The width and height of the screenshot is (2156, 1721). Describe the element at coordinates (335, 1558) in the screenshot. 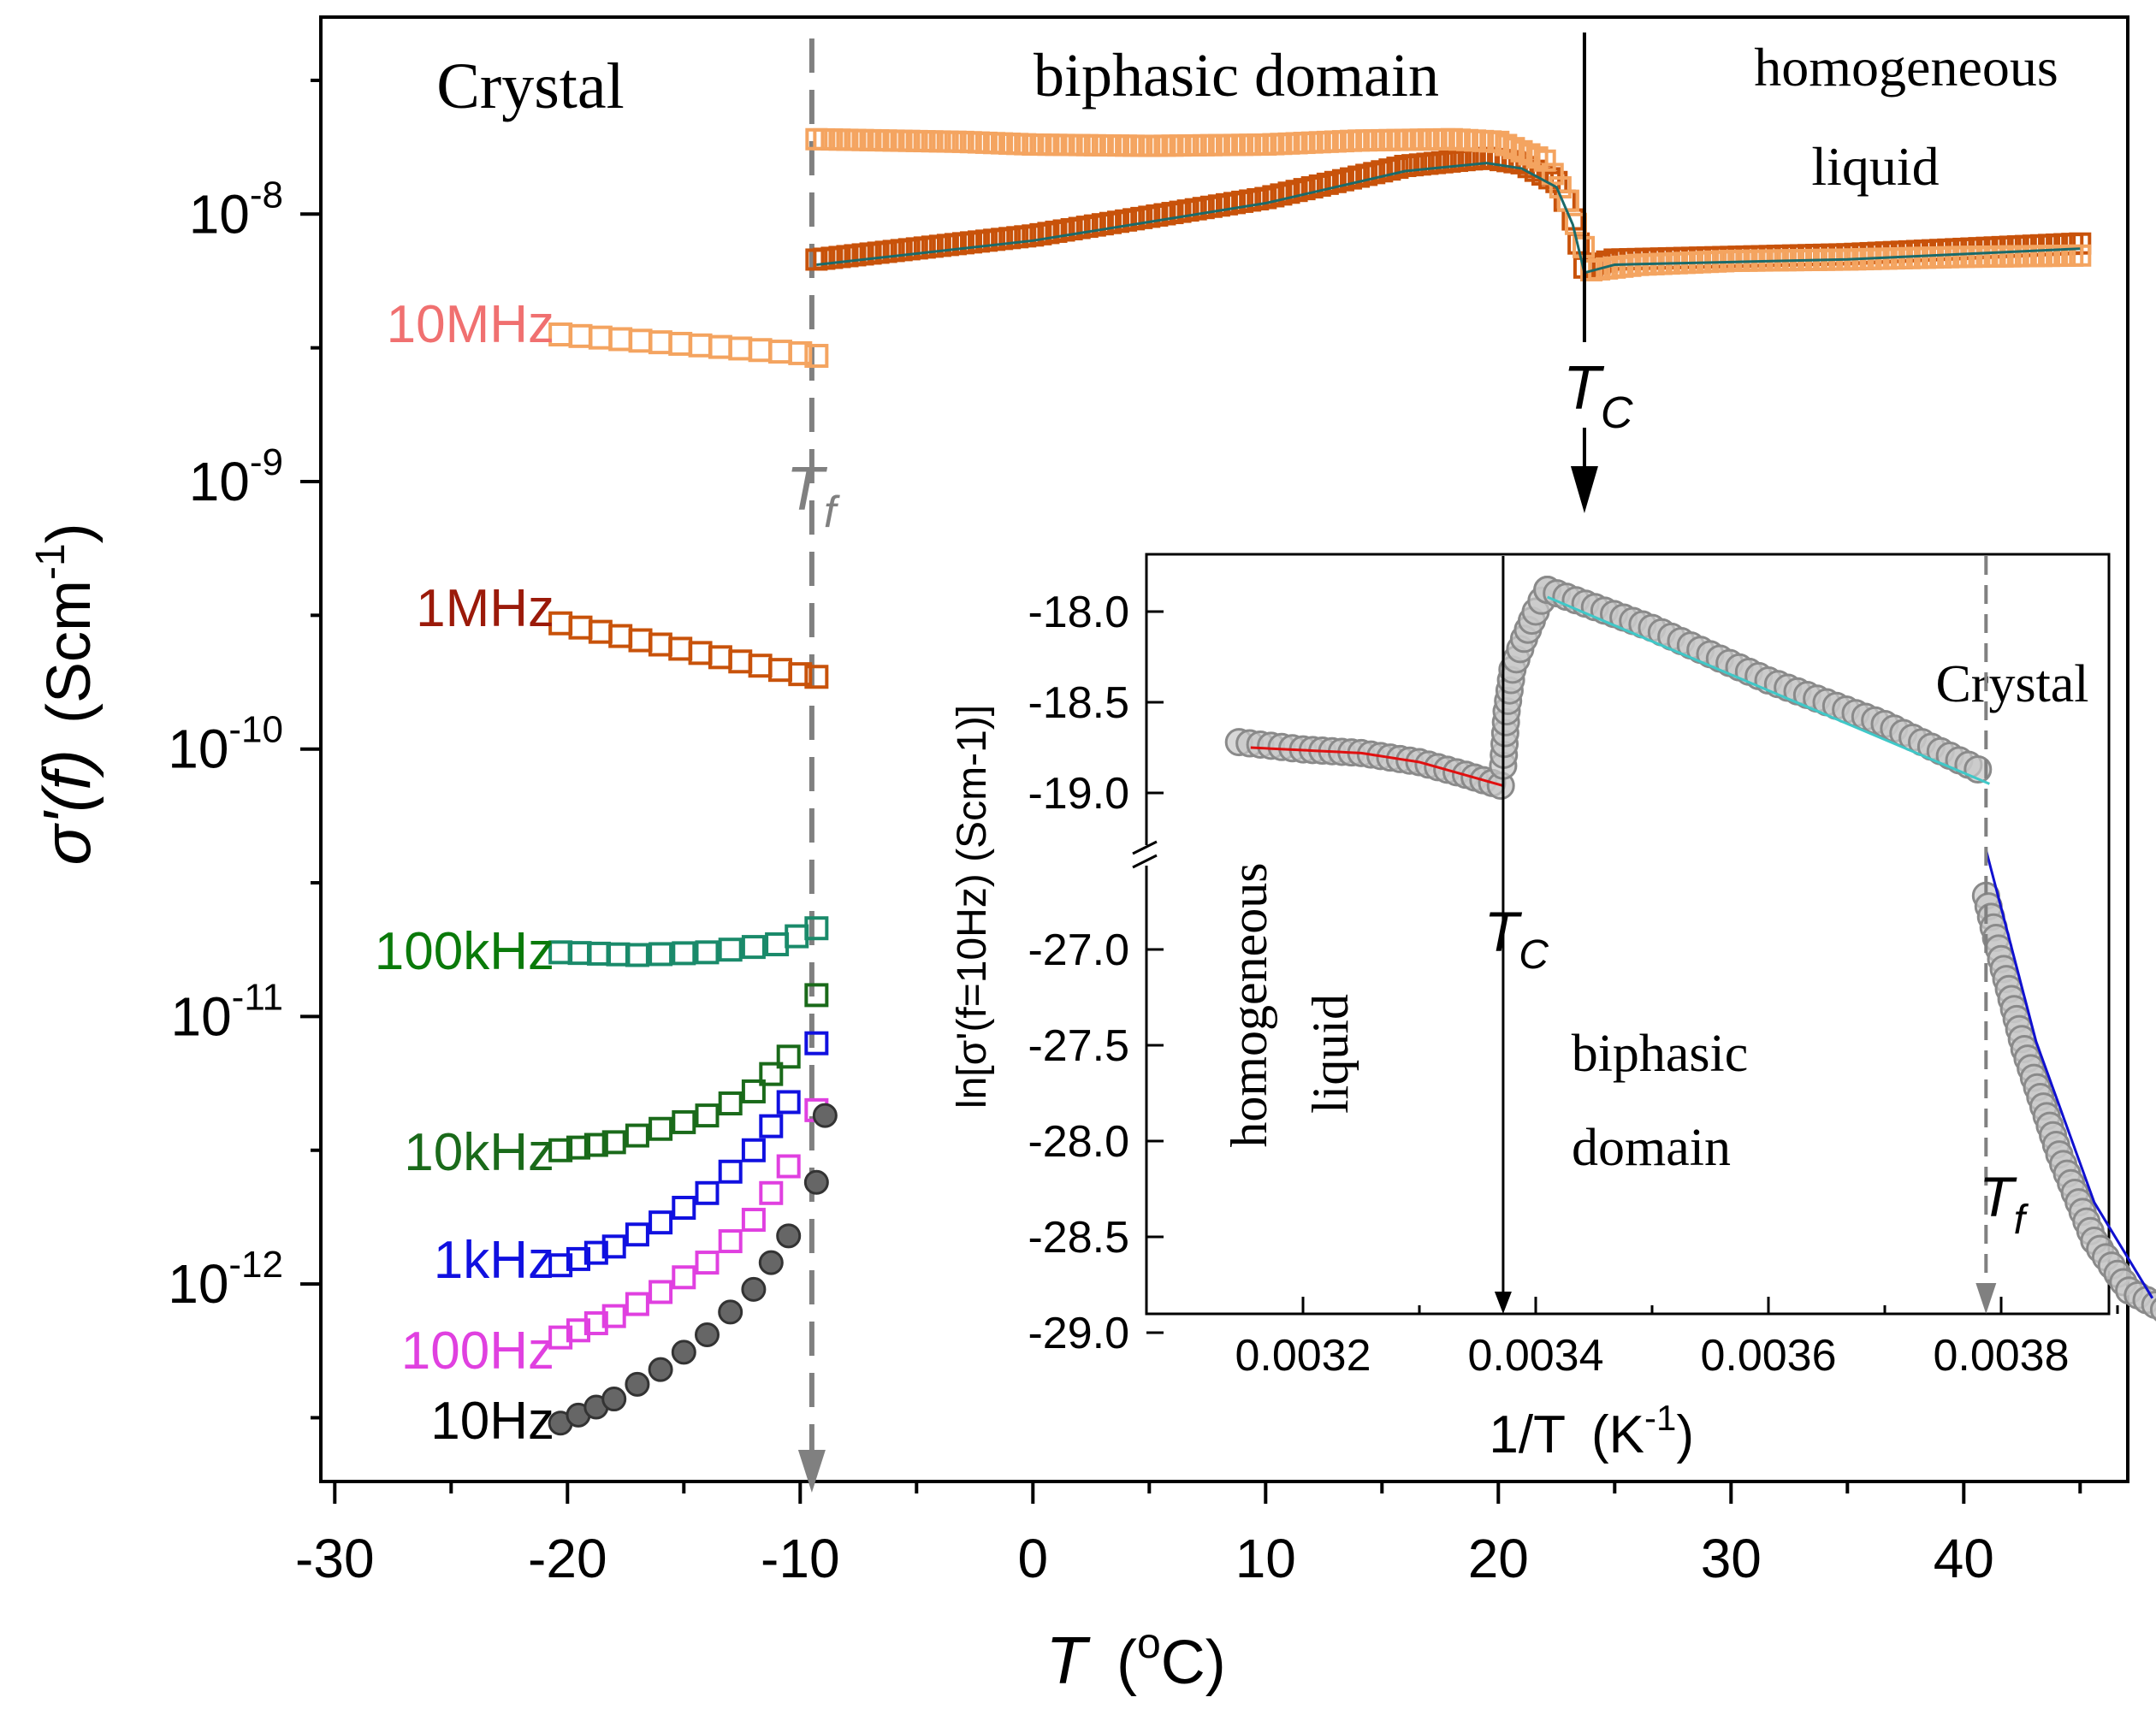

I see `main-x-tick-label: -30` at that location.